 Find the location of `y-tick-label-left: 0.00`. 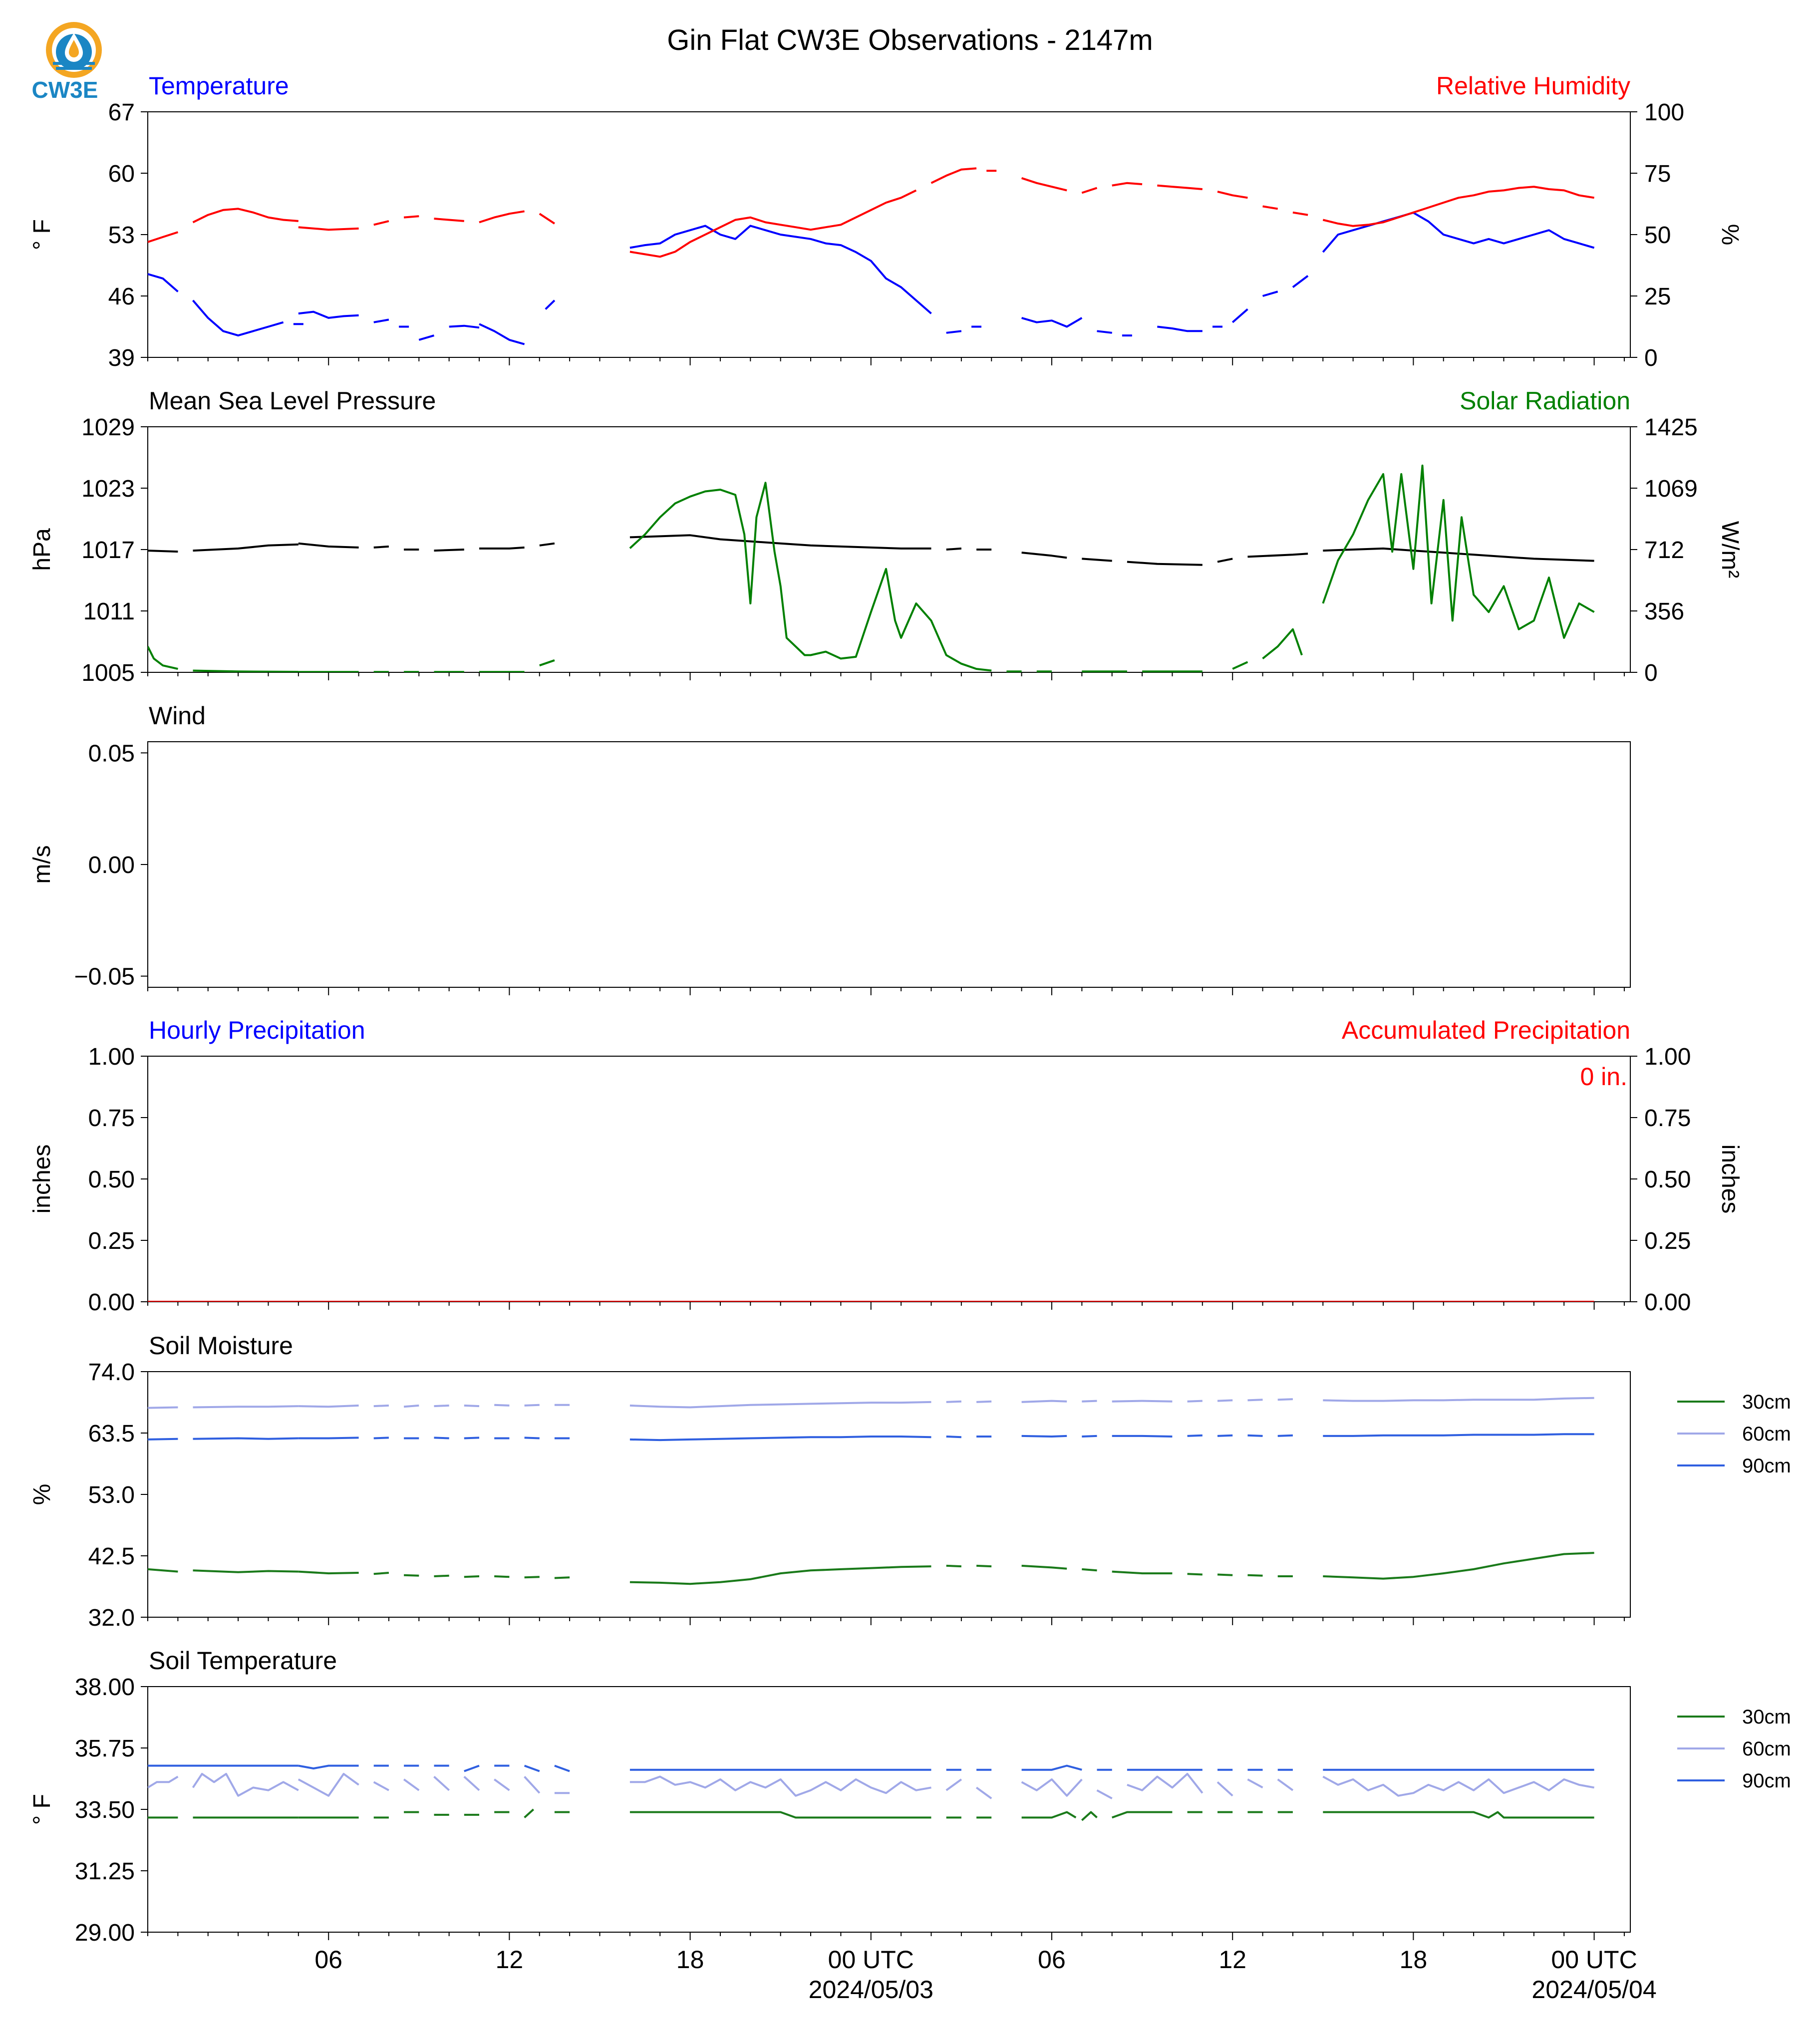

y-tick-label-left: 0.00 is located at coordinates (111, 865).